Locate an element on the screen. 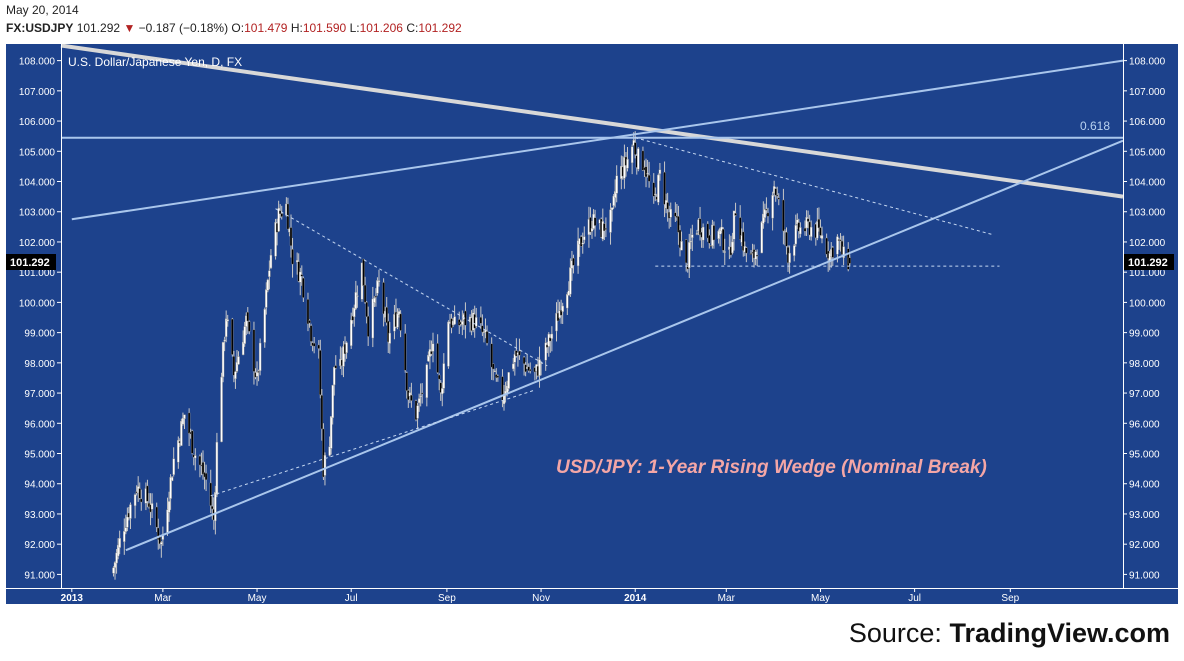  x-tick-label: 2013 is located at coordinates (72, 598).